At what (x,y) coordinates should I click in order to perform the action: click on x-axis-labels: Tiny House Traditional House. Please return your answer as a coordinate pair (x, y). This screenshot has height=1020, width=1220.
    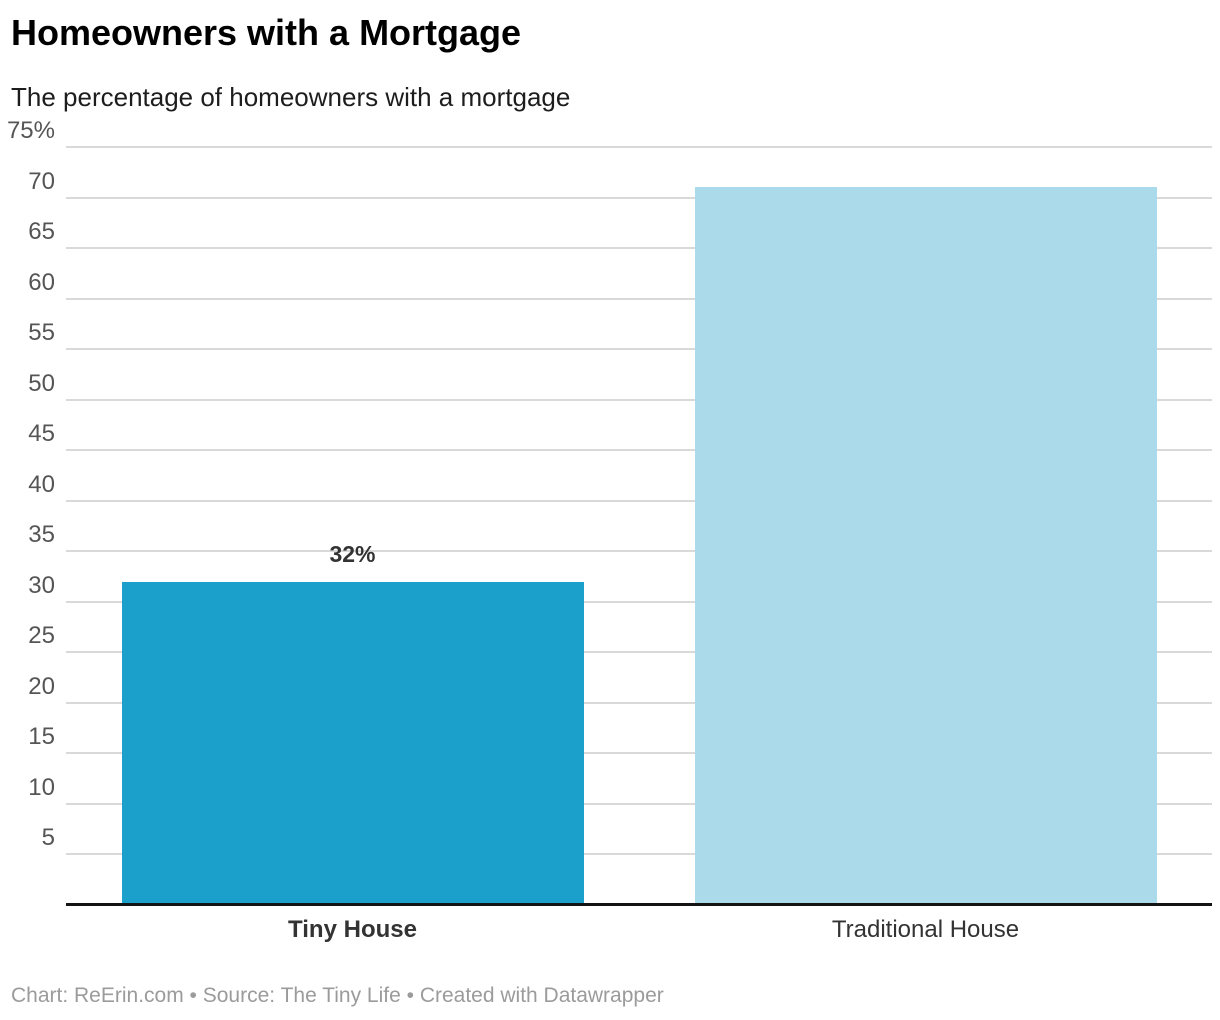
    Looking at the image, I should click on (639, 932).